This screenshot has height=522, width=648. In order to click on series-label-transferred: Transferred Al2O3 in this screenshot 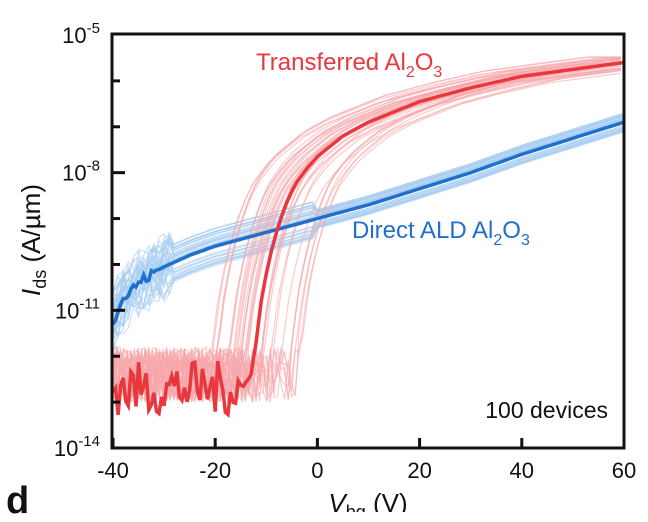, I will do `click(349, 65)`.